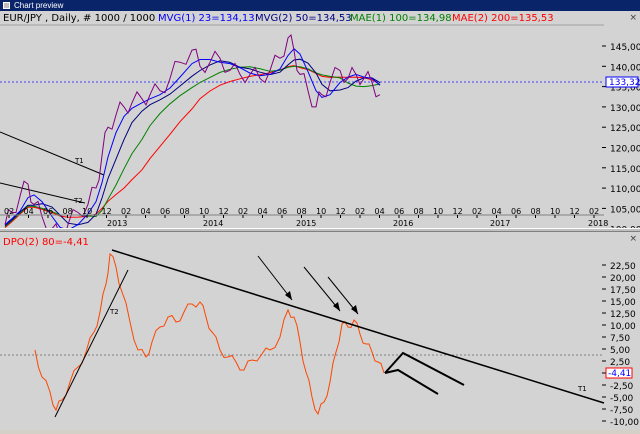  I want to click on dpo-tick-label: 20,00, so click(623, 279).